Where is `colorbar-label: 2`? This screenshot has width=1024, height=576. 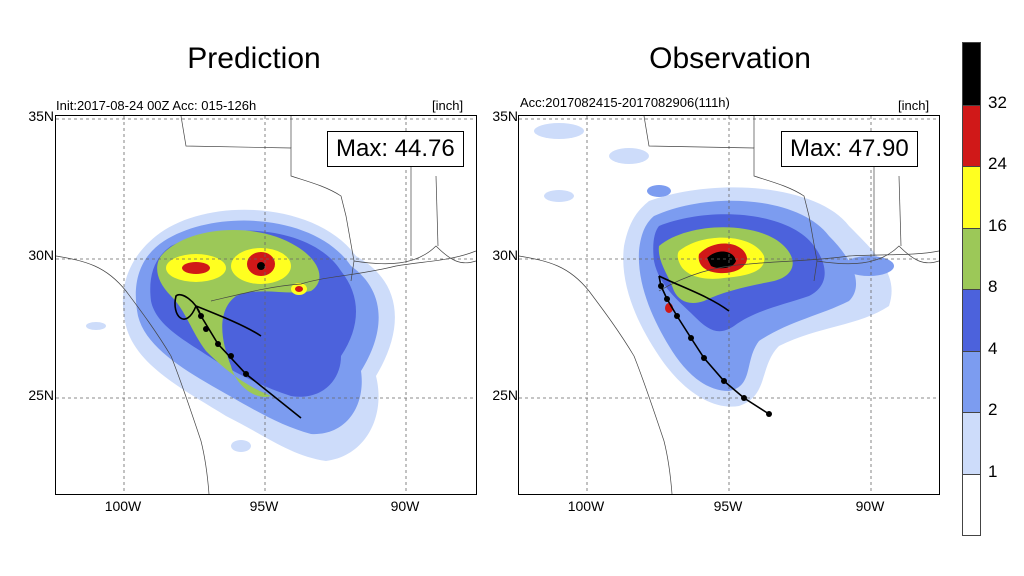 colorbar-label: 2 is located at coordinates (993, 409).